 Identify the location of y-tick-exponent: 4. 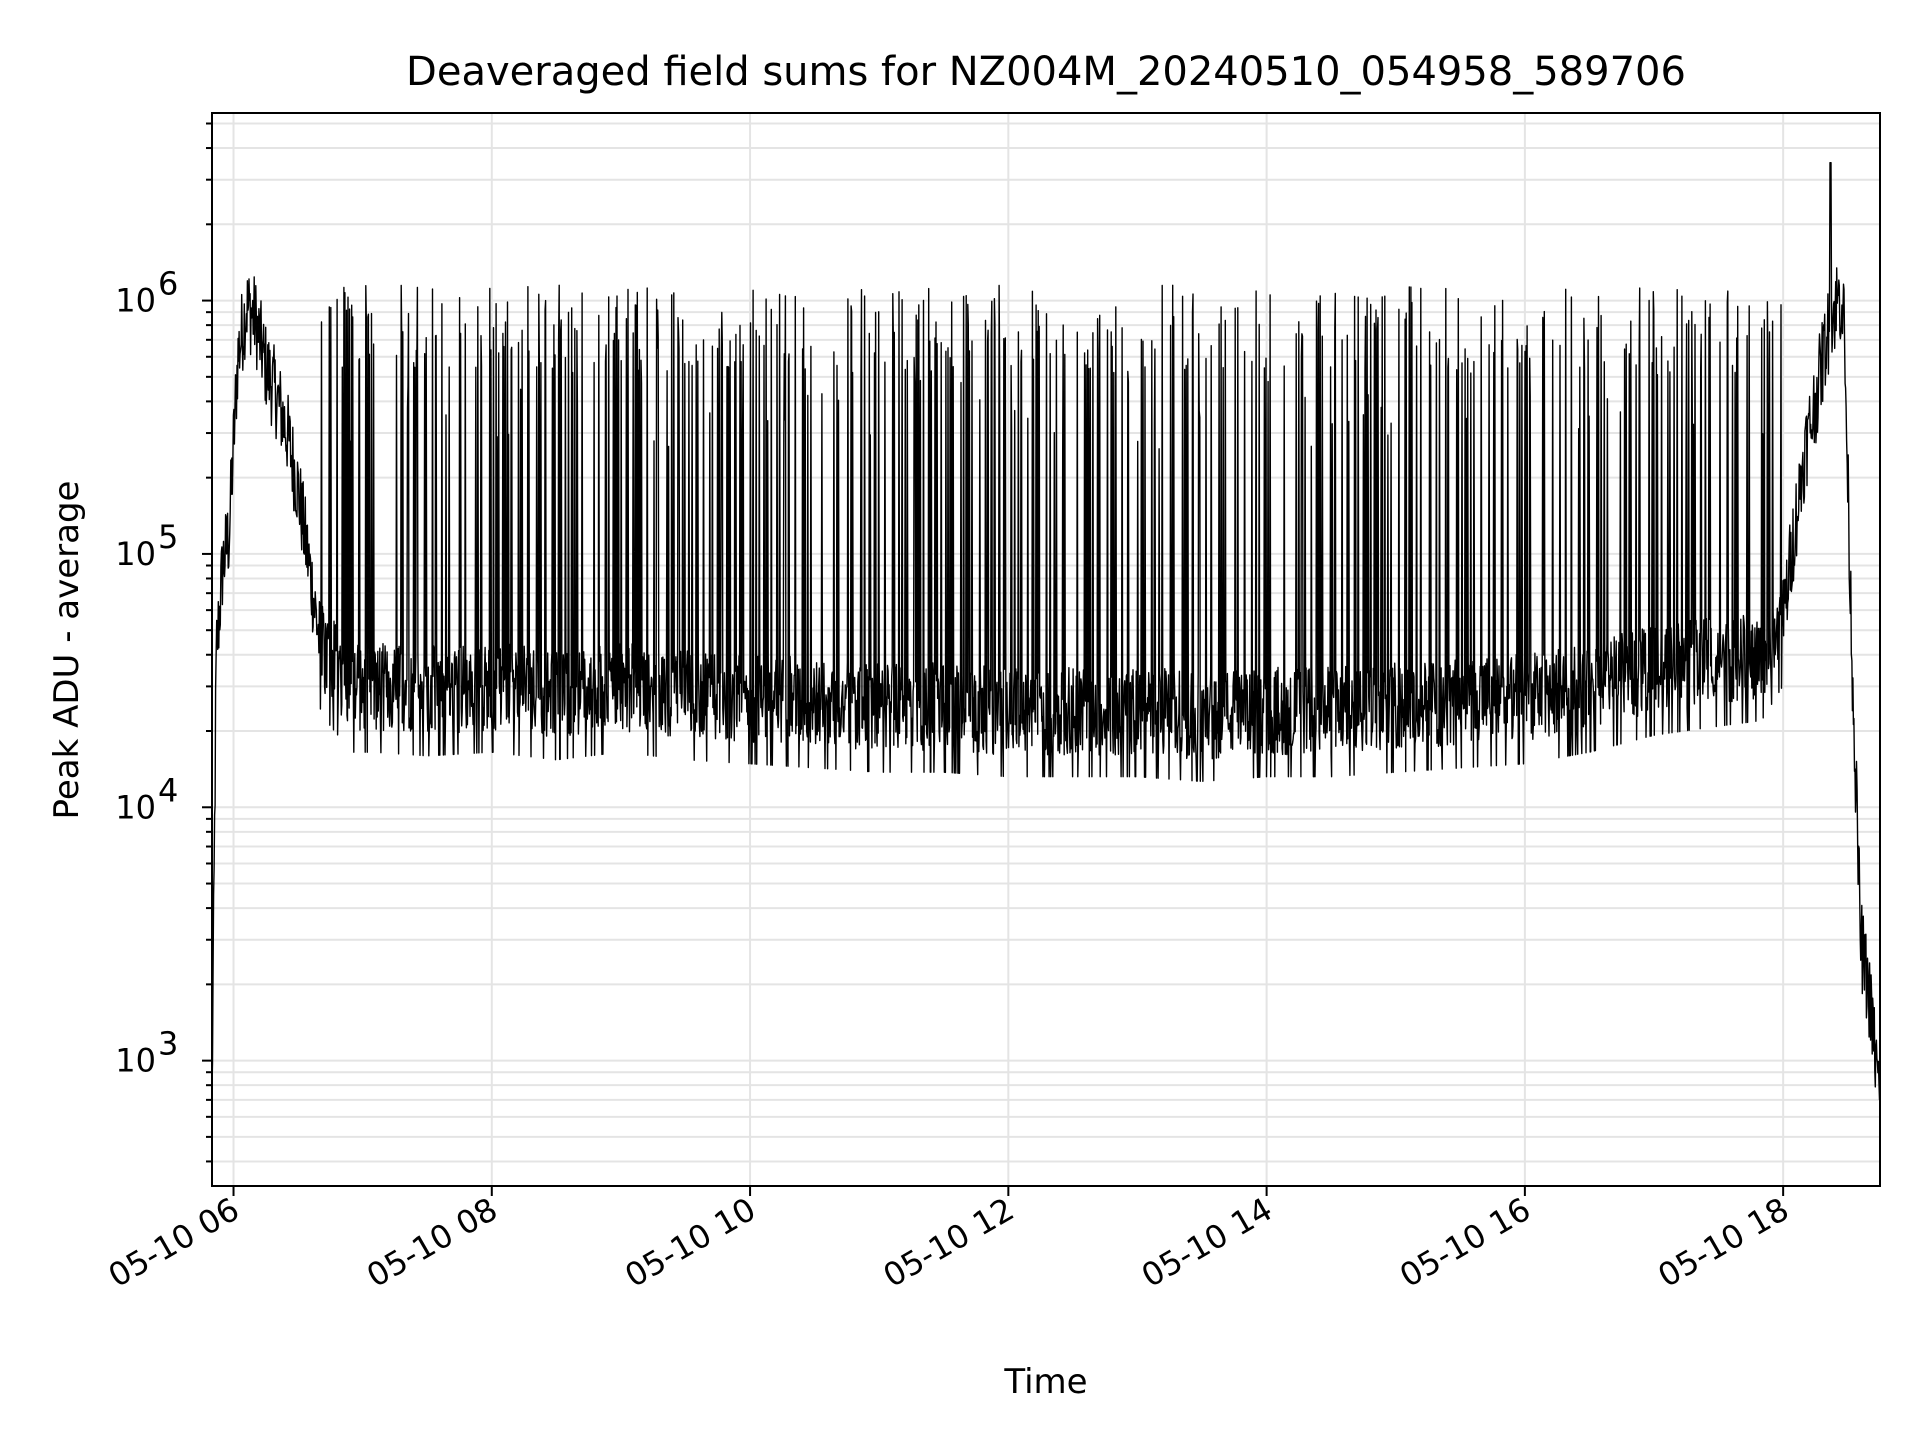
(168, 790).